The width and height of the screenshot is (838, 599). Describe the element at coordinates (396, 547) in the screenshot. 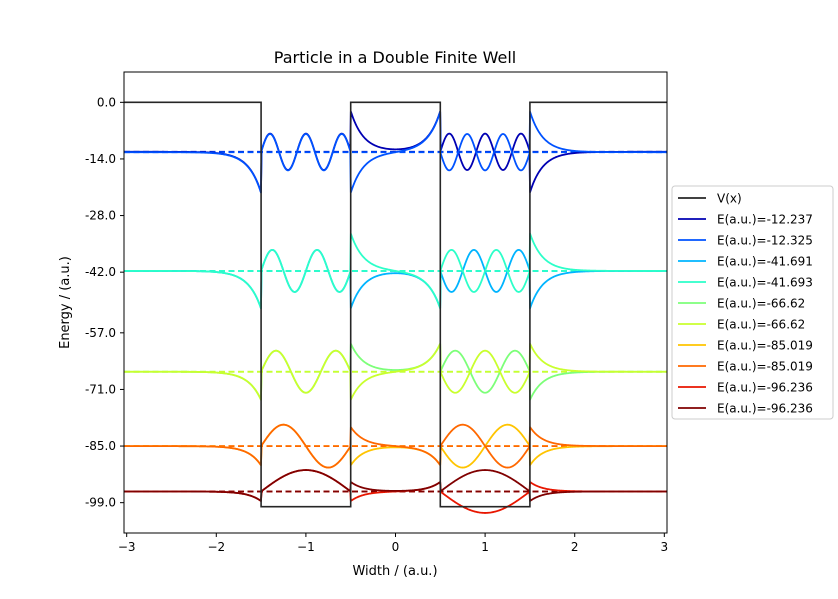

I see `x-tick-label: 0` at that location.